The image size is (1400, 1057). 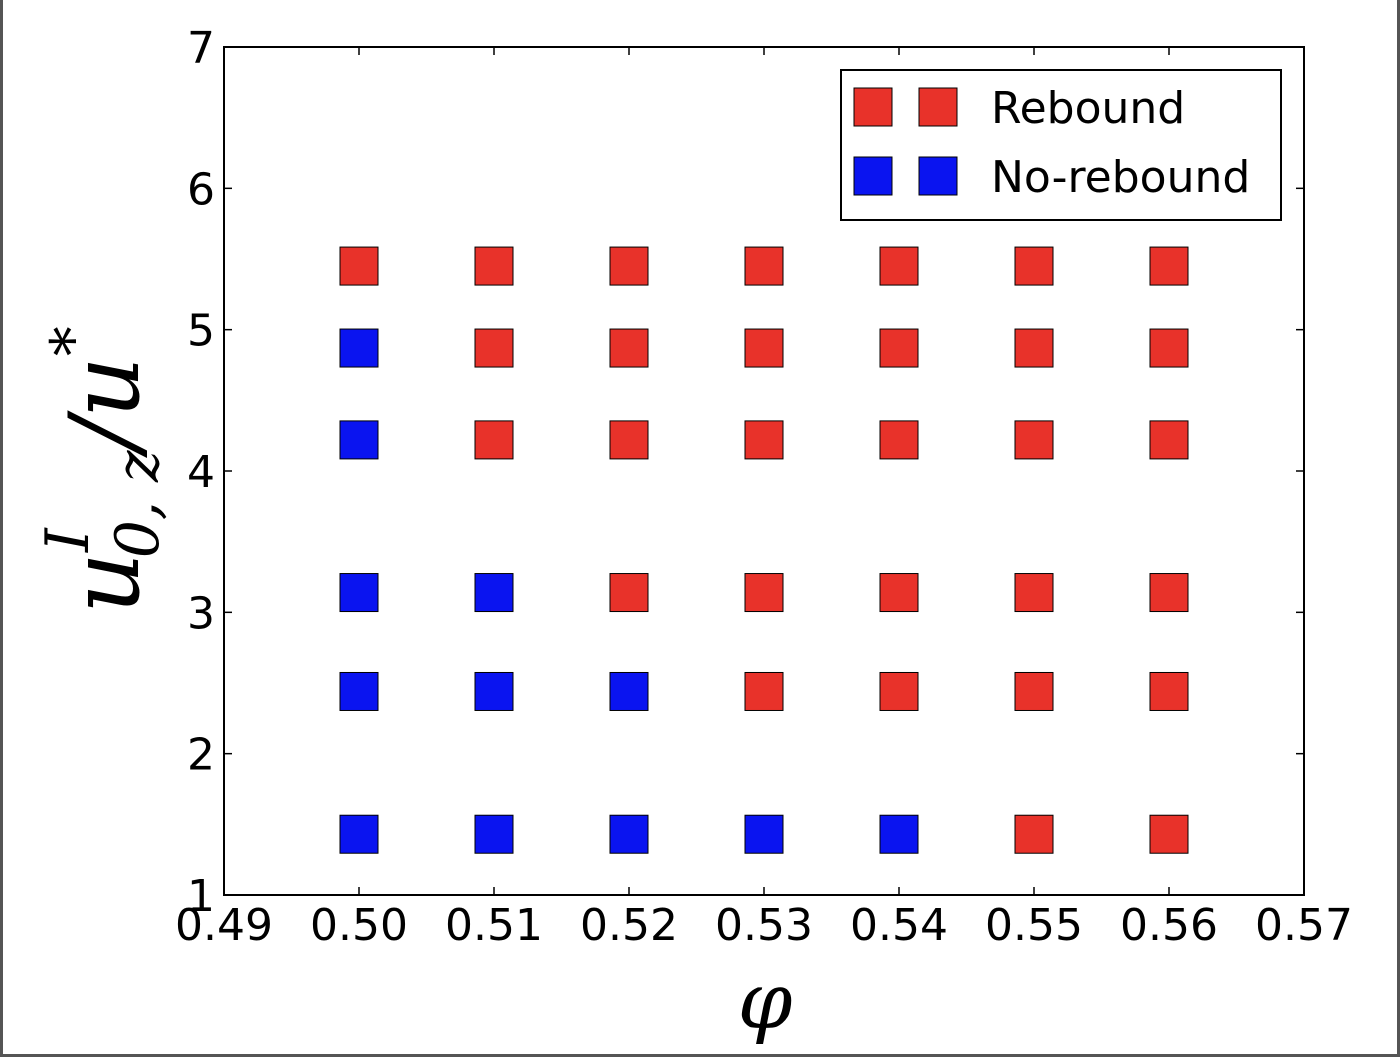 I want to click on y-tick-label: 6, so click(x=201, y=189).